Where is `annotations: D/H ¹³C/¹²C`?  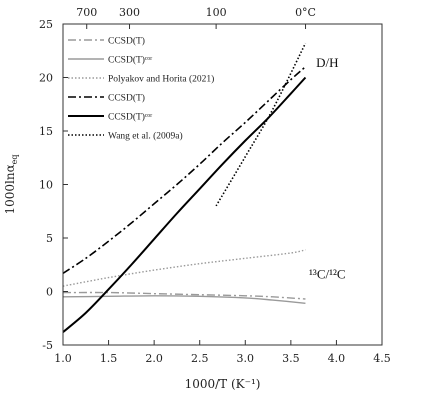 annotations: D/H ¹³C/¹²C is located at coordinates (327, 168).